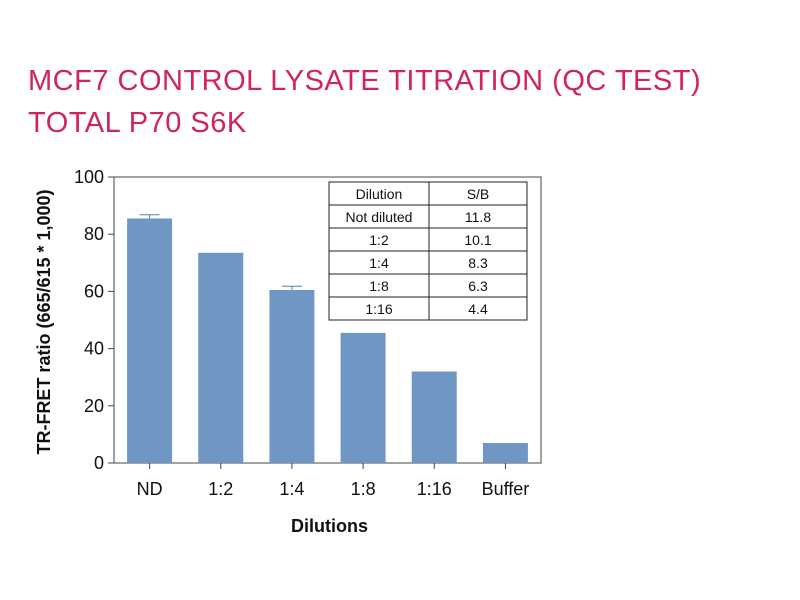  What do you see at coordinates (94, 320) in the screenshot?
I see `y-axis: 0 20 40 60 80 100` at bounding box center [94, 320].